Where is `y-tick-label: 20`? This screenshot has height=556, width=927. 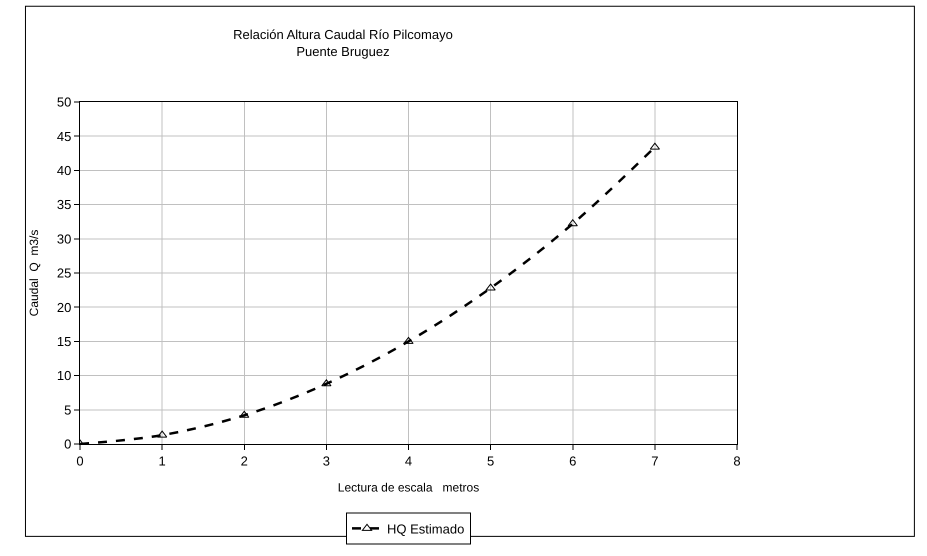 y-tick-label: 20 is located at coordinates (64, 307).